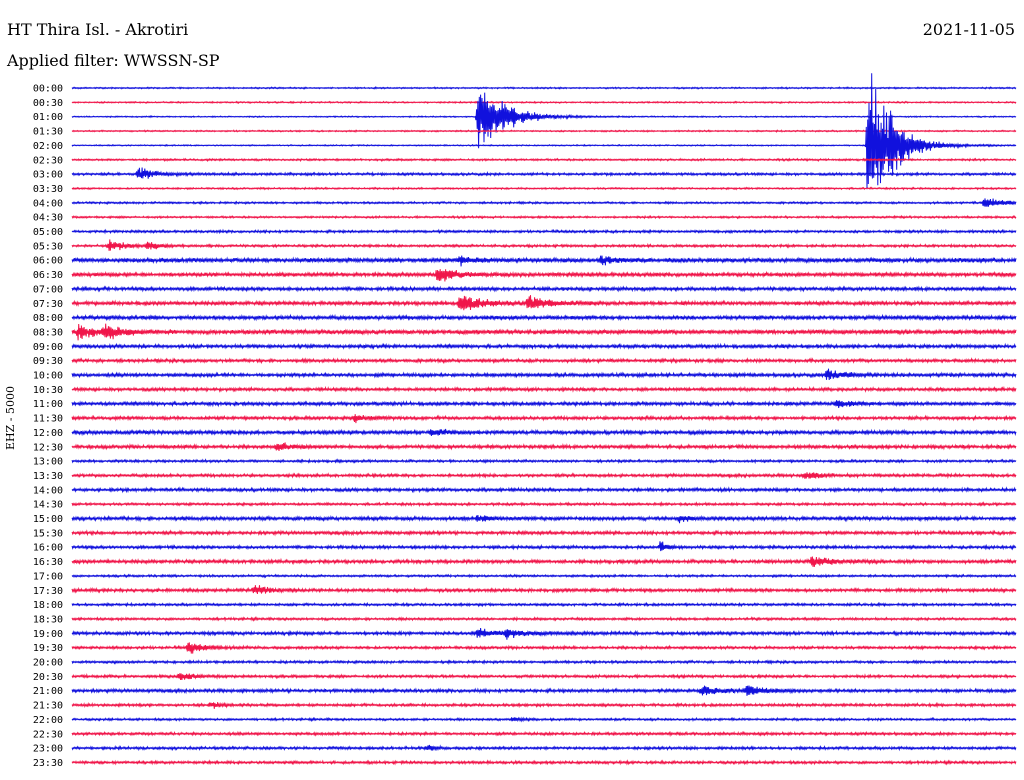 The image size is (1024, 780). I want to click on row-time-label: 20:00, so click(48, 663).